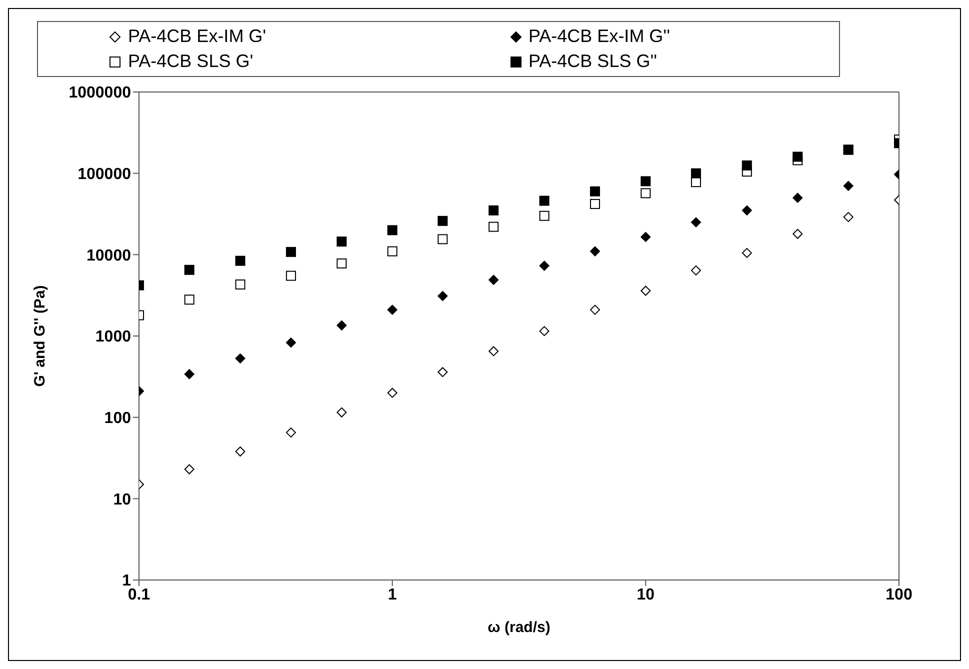 This screenshot has width=969, height=669. Describe the element at coordinates (113, 337) in the screenshot. I see `y-tick-label: 1000` at that location.